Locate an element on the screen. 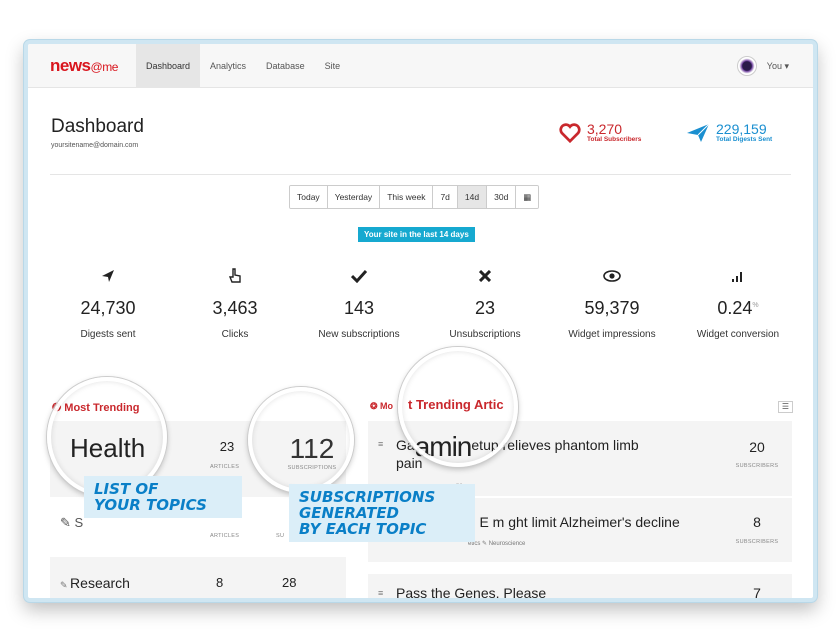  trending-articles-heading: ❂ Mo is located at coordinates (381, 406).